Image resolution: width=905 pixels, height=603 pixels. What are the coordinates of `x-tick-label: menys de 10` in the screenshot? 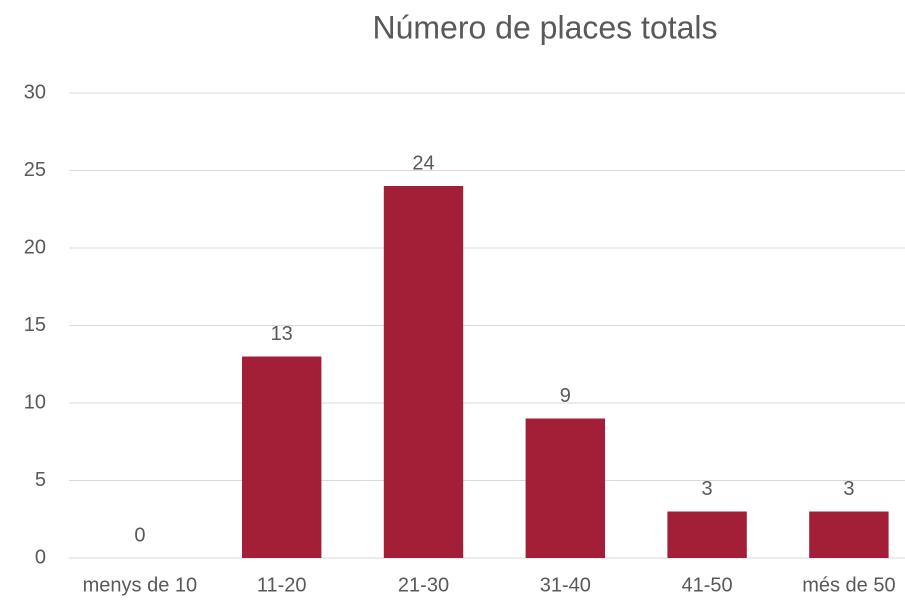 It's located at (140, 585).